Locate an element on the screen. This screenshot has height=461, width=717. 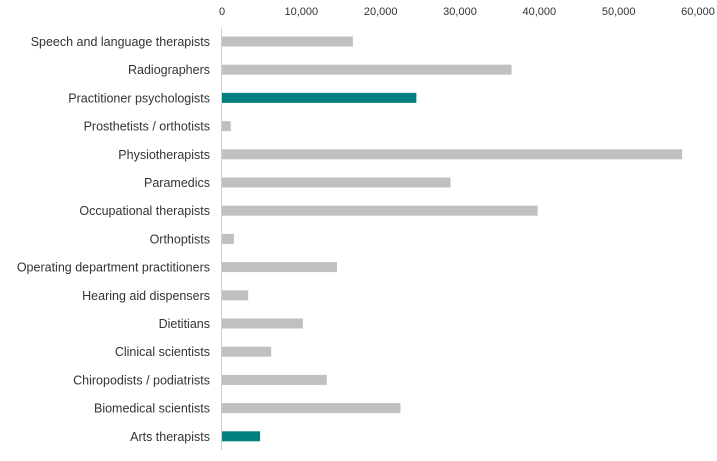
category-label: Orthoptists is located at coordinates (180, 239).